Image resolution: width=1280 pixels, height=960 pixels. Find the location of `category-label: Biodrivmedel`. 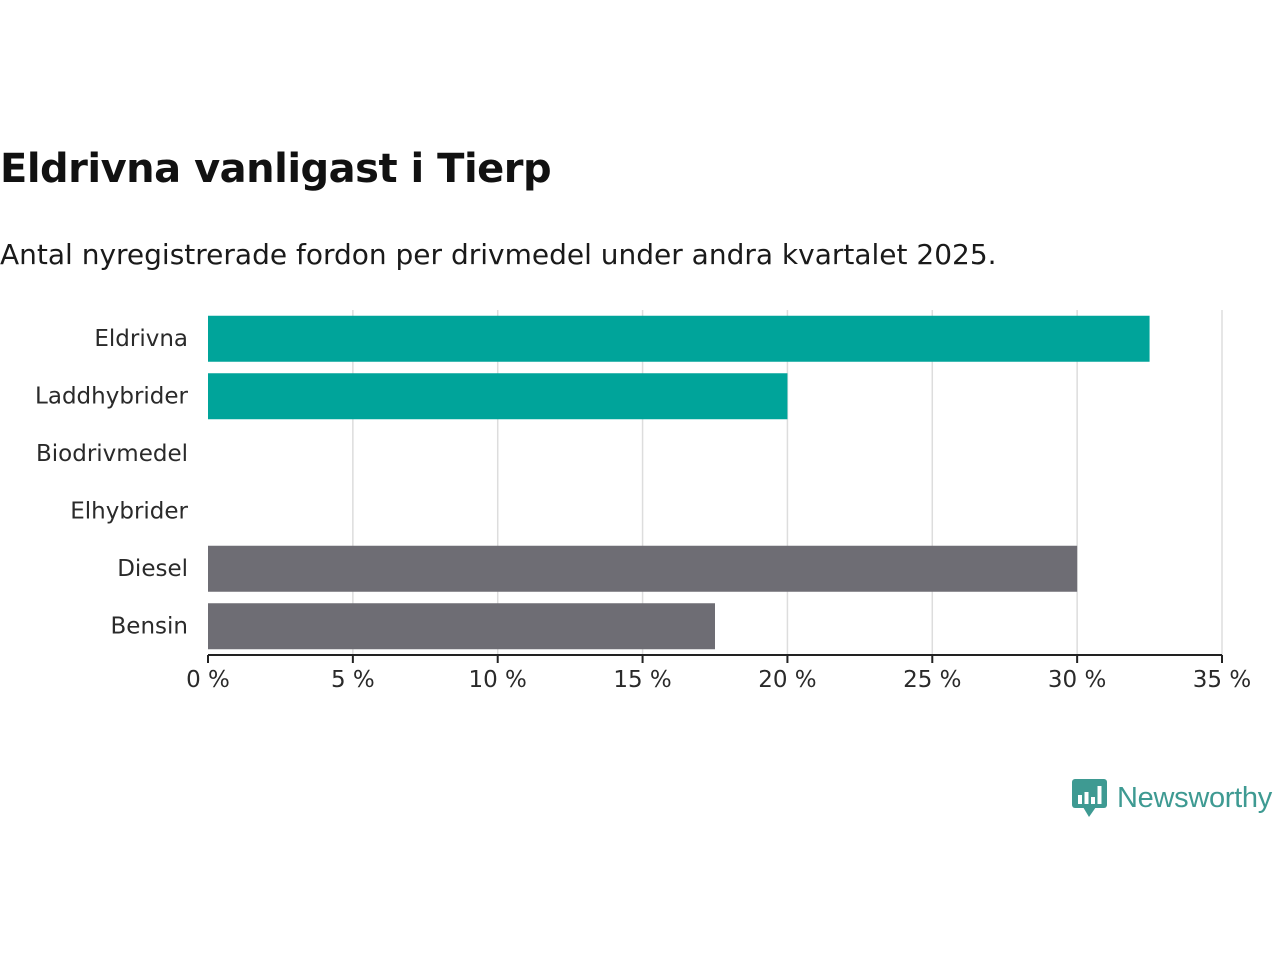

category-label: Biodrivmedel is located at coordinates (112, 454).